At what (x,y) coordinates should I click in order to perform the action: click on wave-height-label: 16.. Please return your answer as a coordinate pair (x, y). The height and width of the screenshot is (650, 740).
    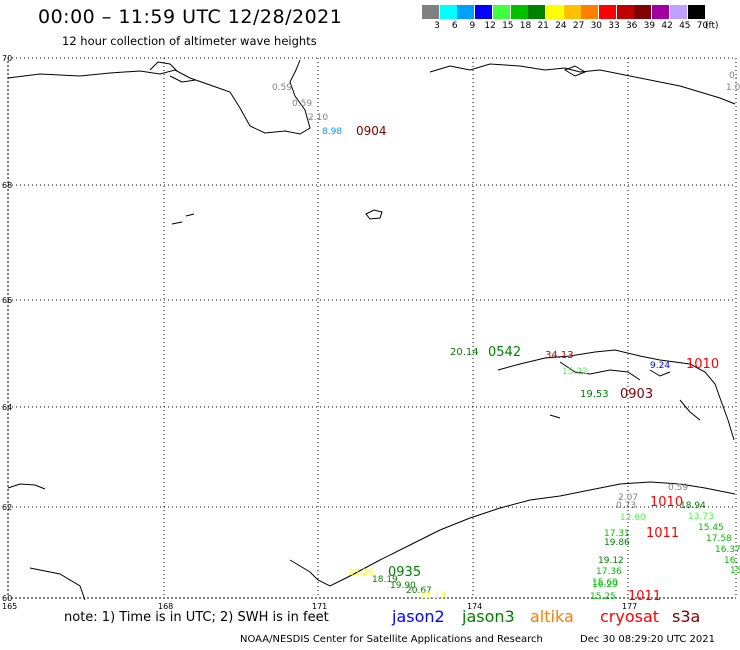
    Looking at the image, I should click on (731, 561).